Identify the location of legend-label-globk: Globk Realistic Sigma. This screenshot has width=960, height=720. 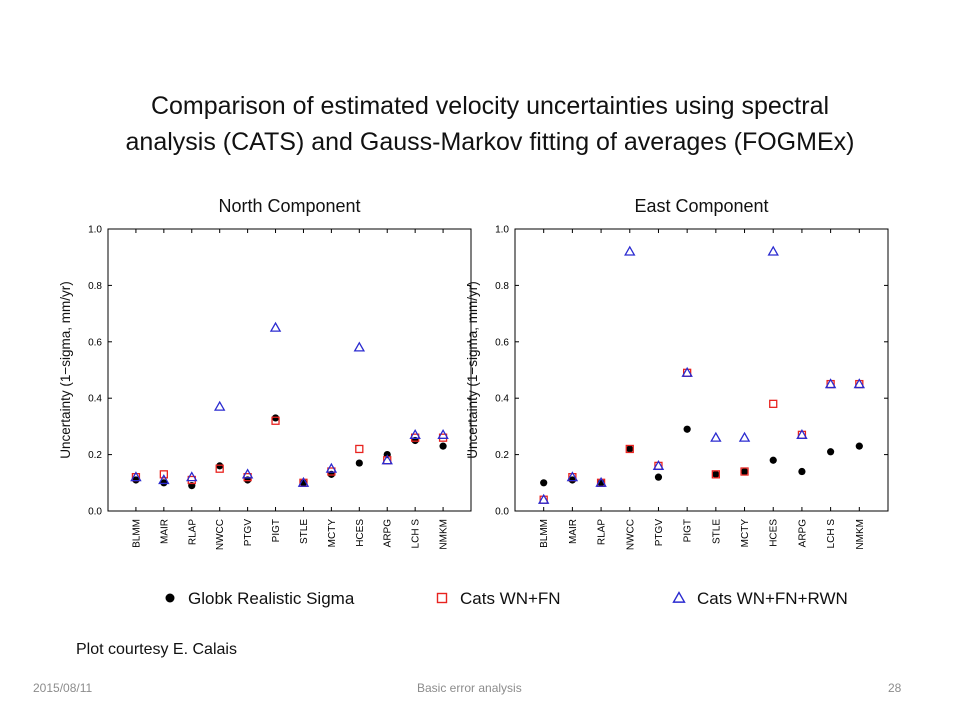
(271, 598).